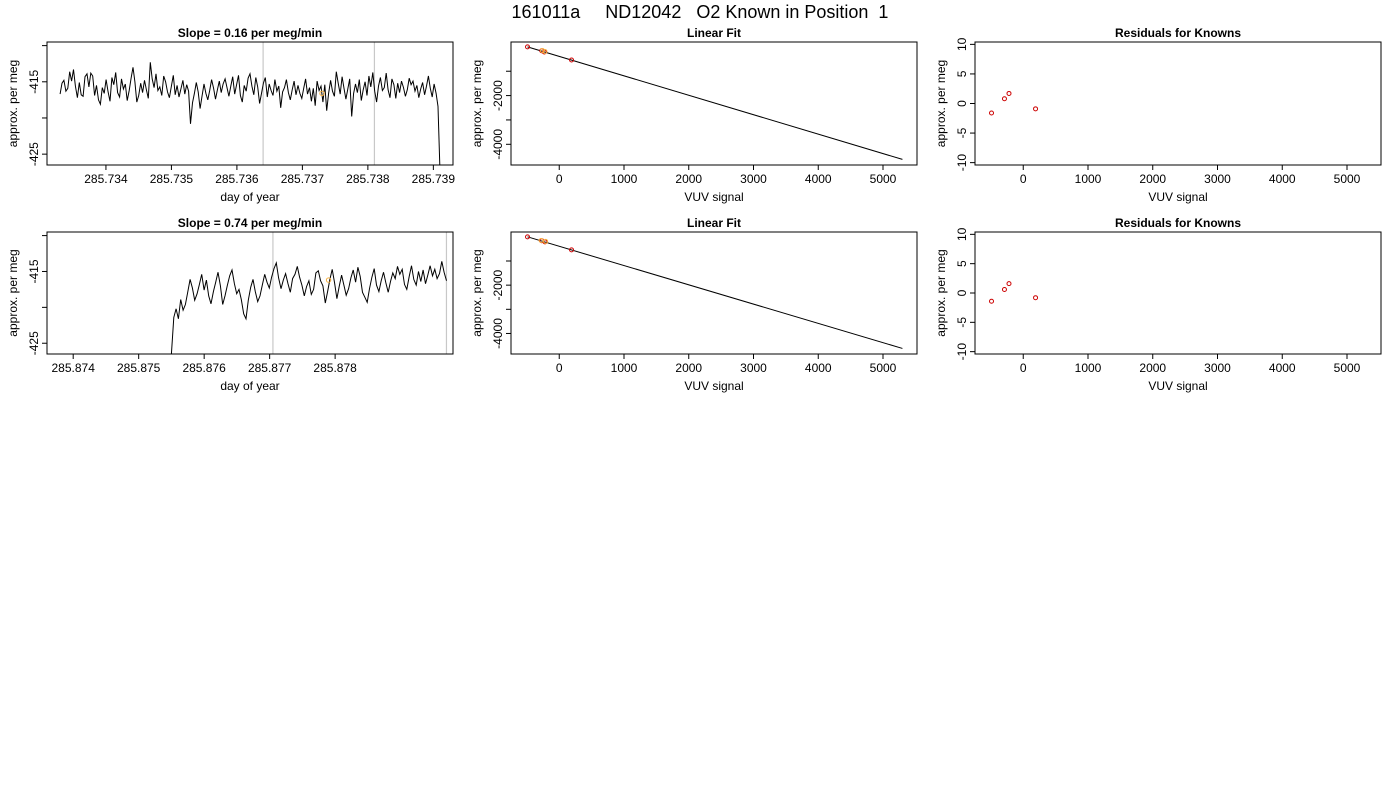 The image size is (1400, 800). Describe the element at coordinates (368, 179) in the screenshot. I see `x-tick-label: 285.738` at that location.